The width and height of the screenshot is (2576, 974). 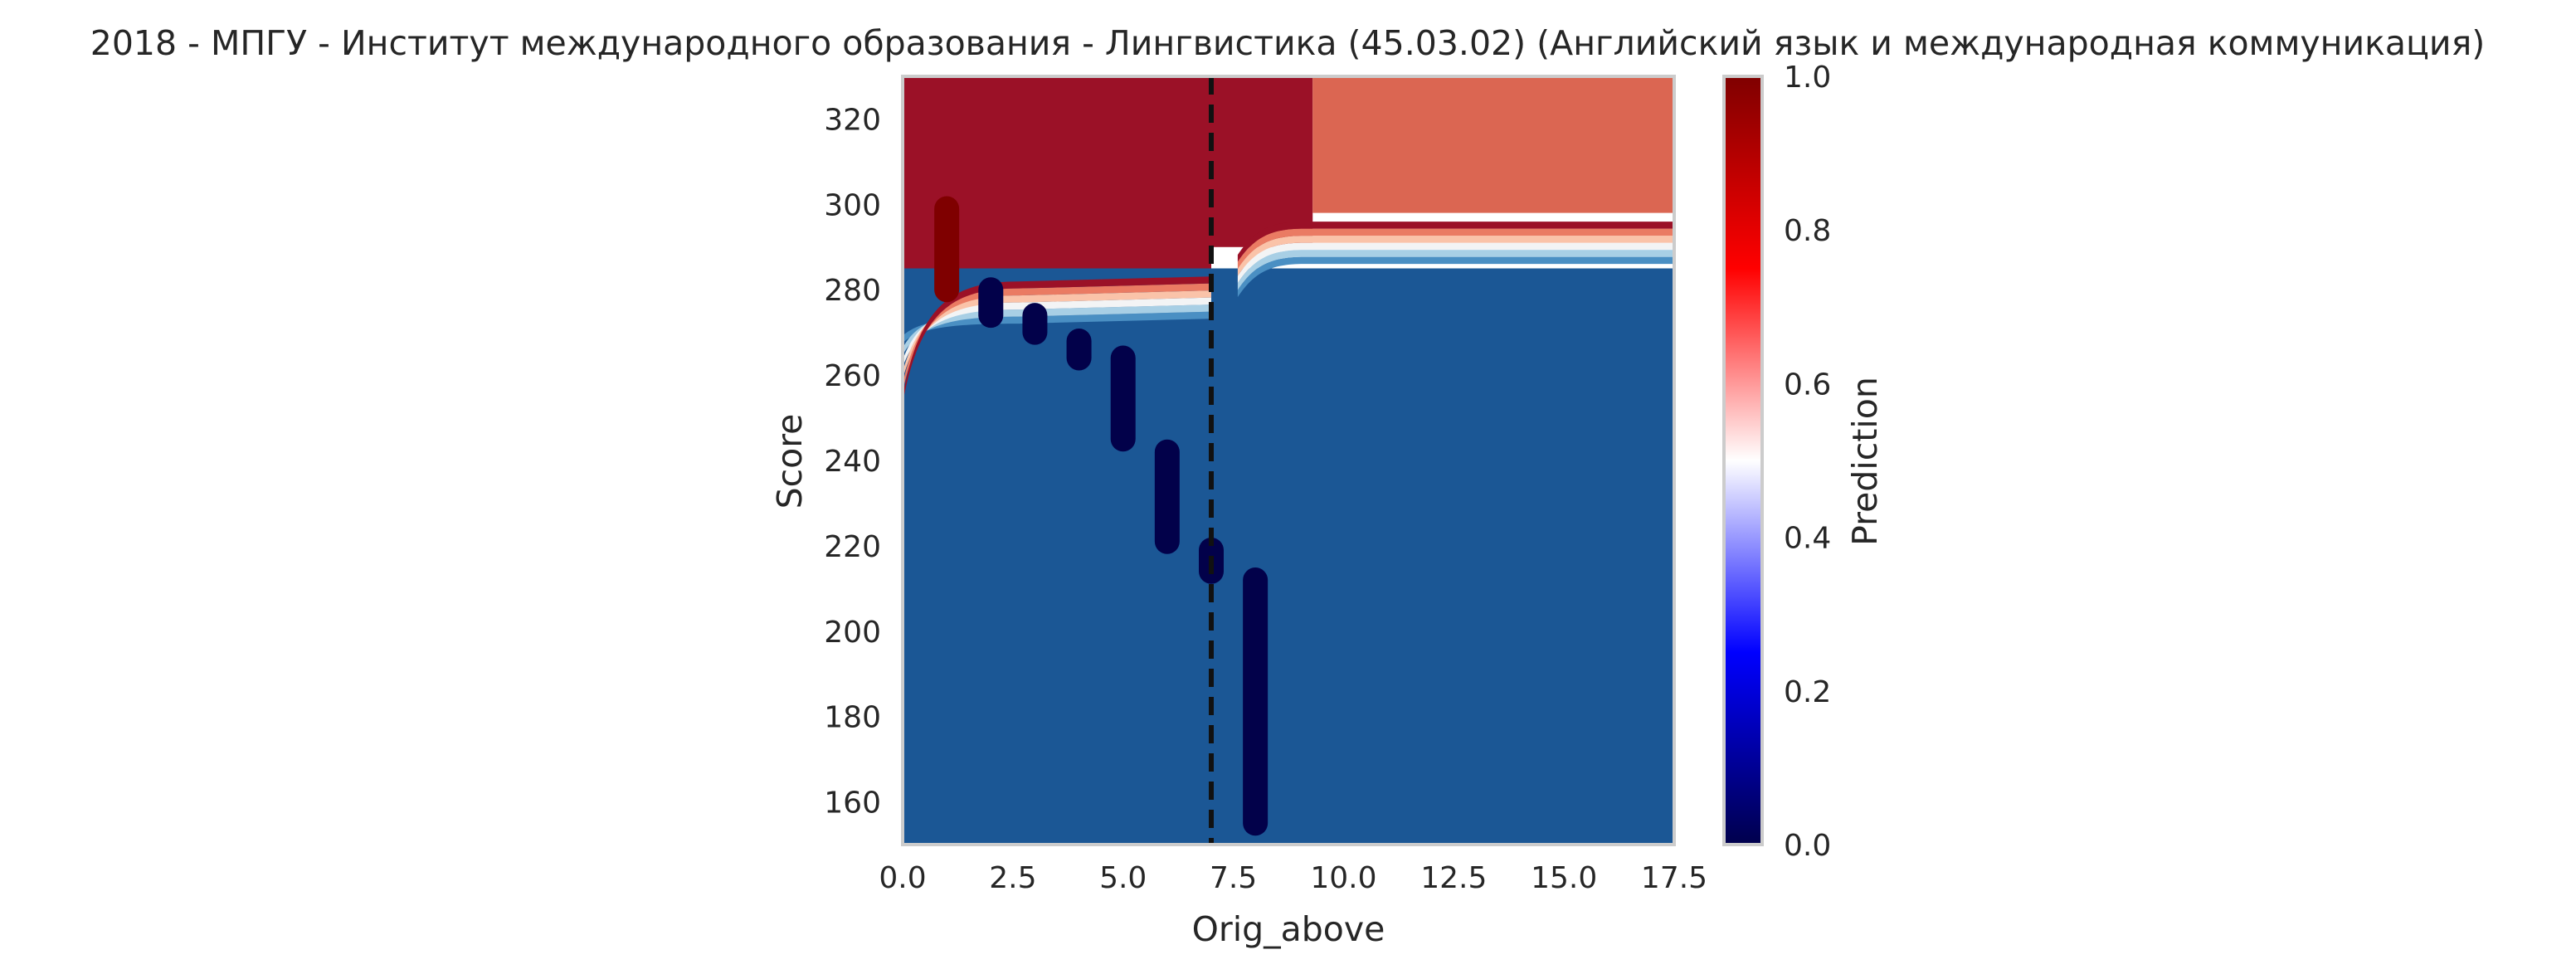 I want to click on colorbar-frame, so click(x=1743, y=460).